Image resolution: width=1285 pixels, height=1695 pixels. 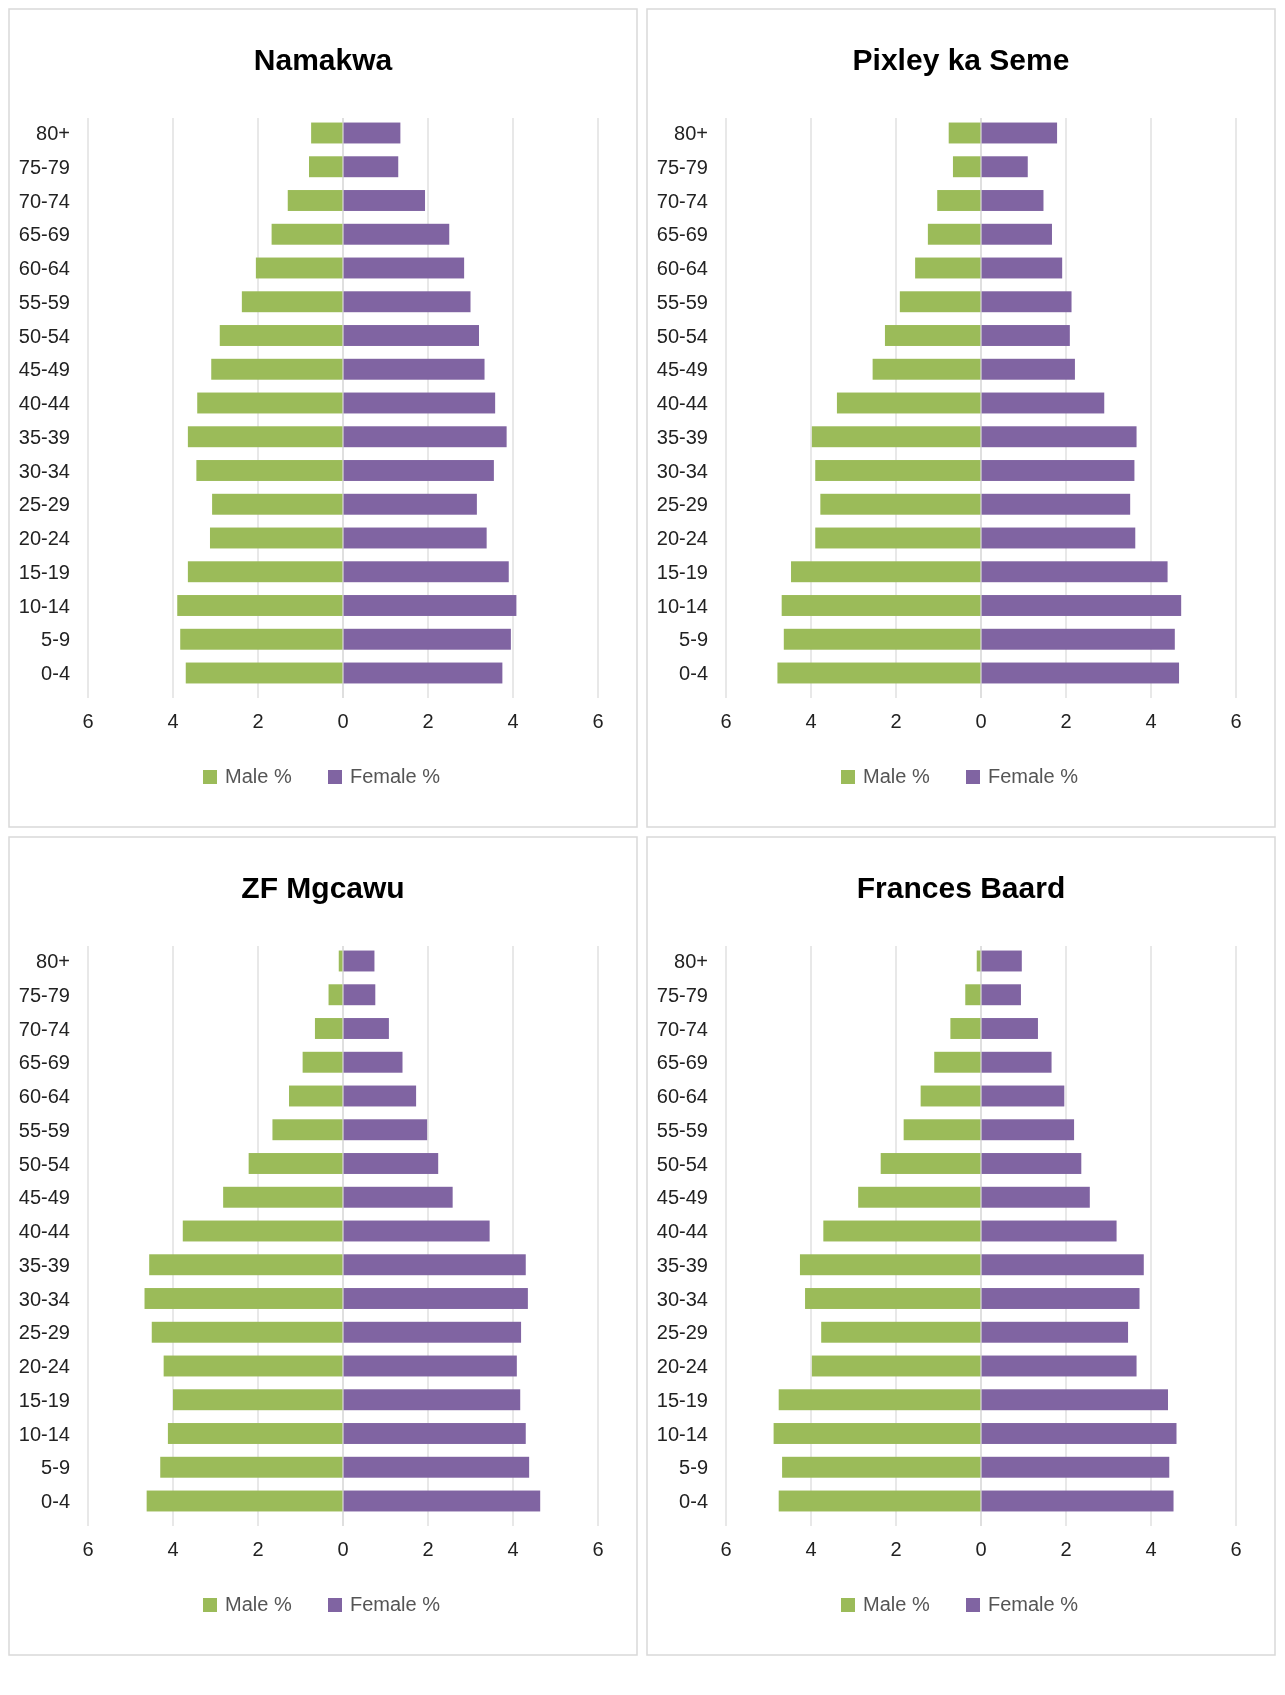 What do you see at coordinates (682, 1028) in the screenshot?
I see `y-tick-label: 70-74` at bounding box center [682, 1028].